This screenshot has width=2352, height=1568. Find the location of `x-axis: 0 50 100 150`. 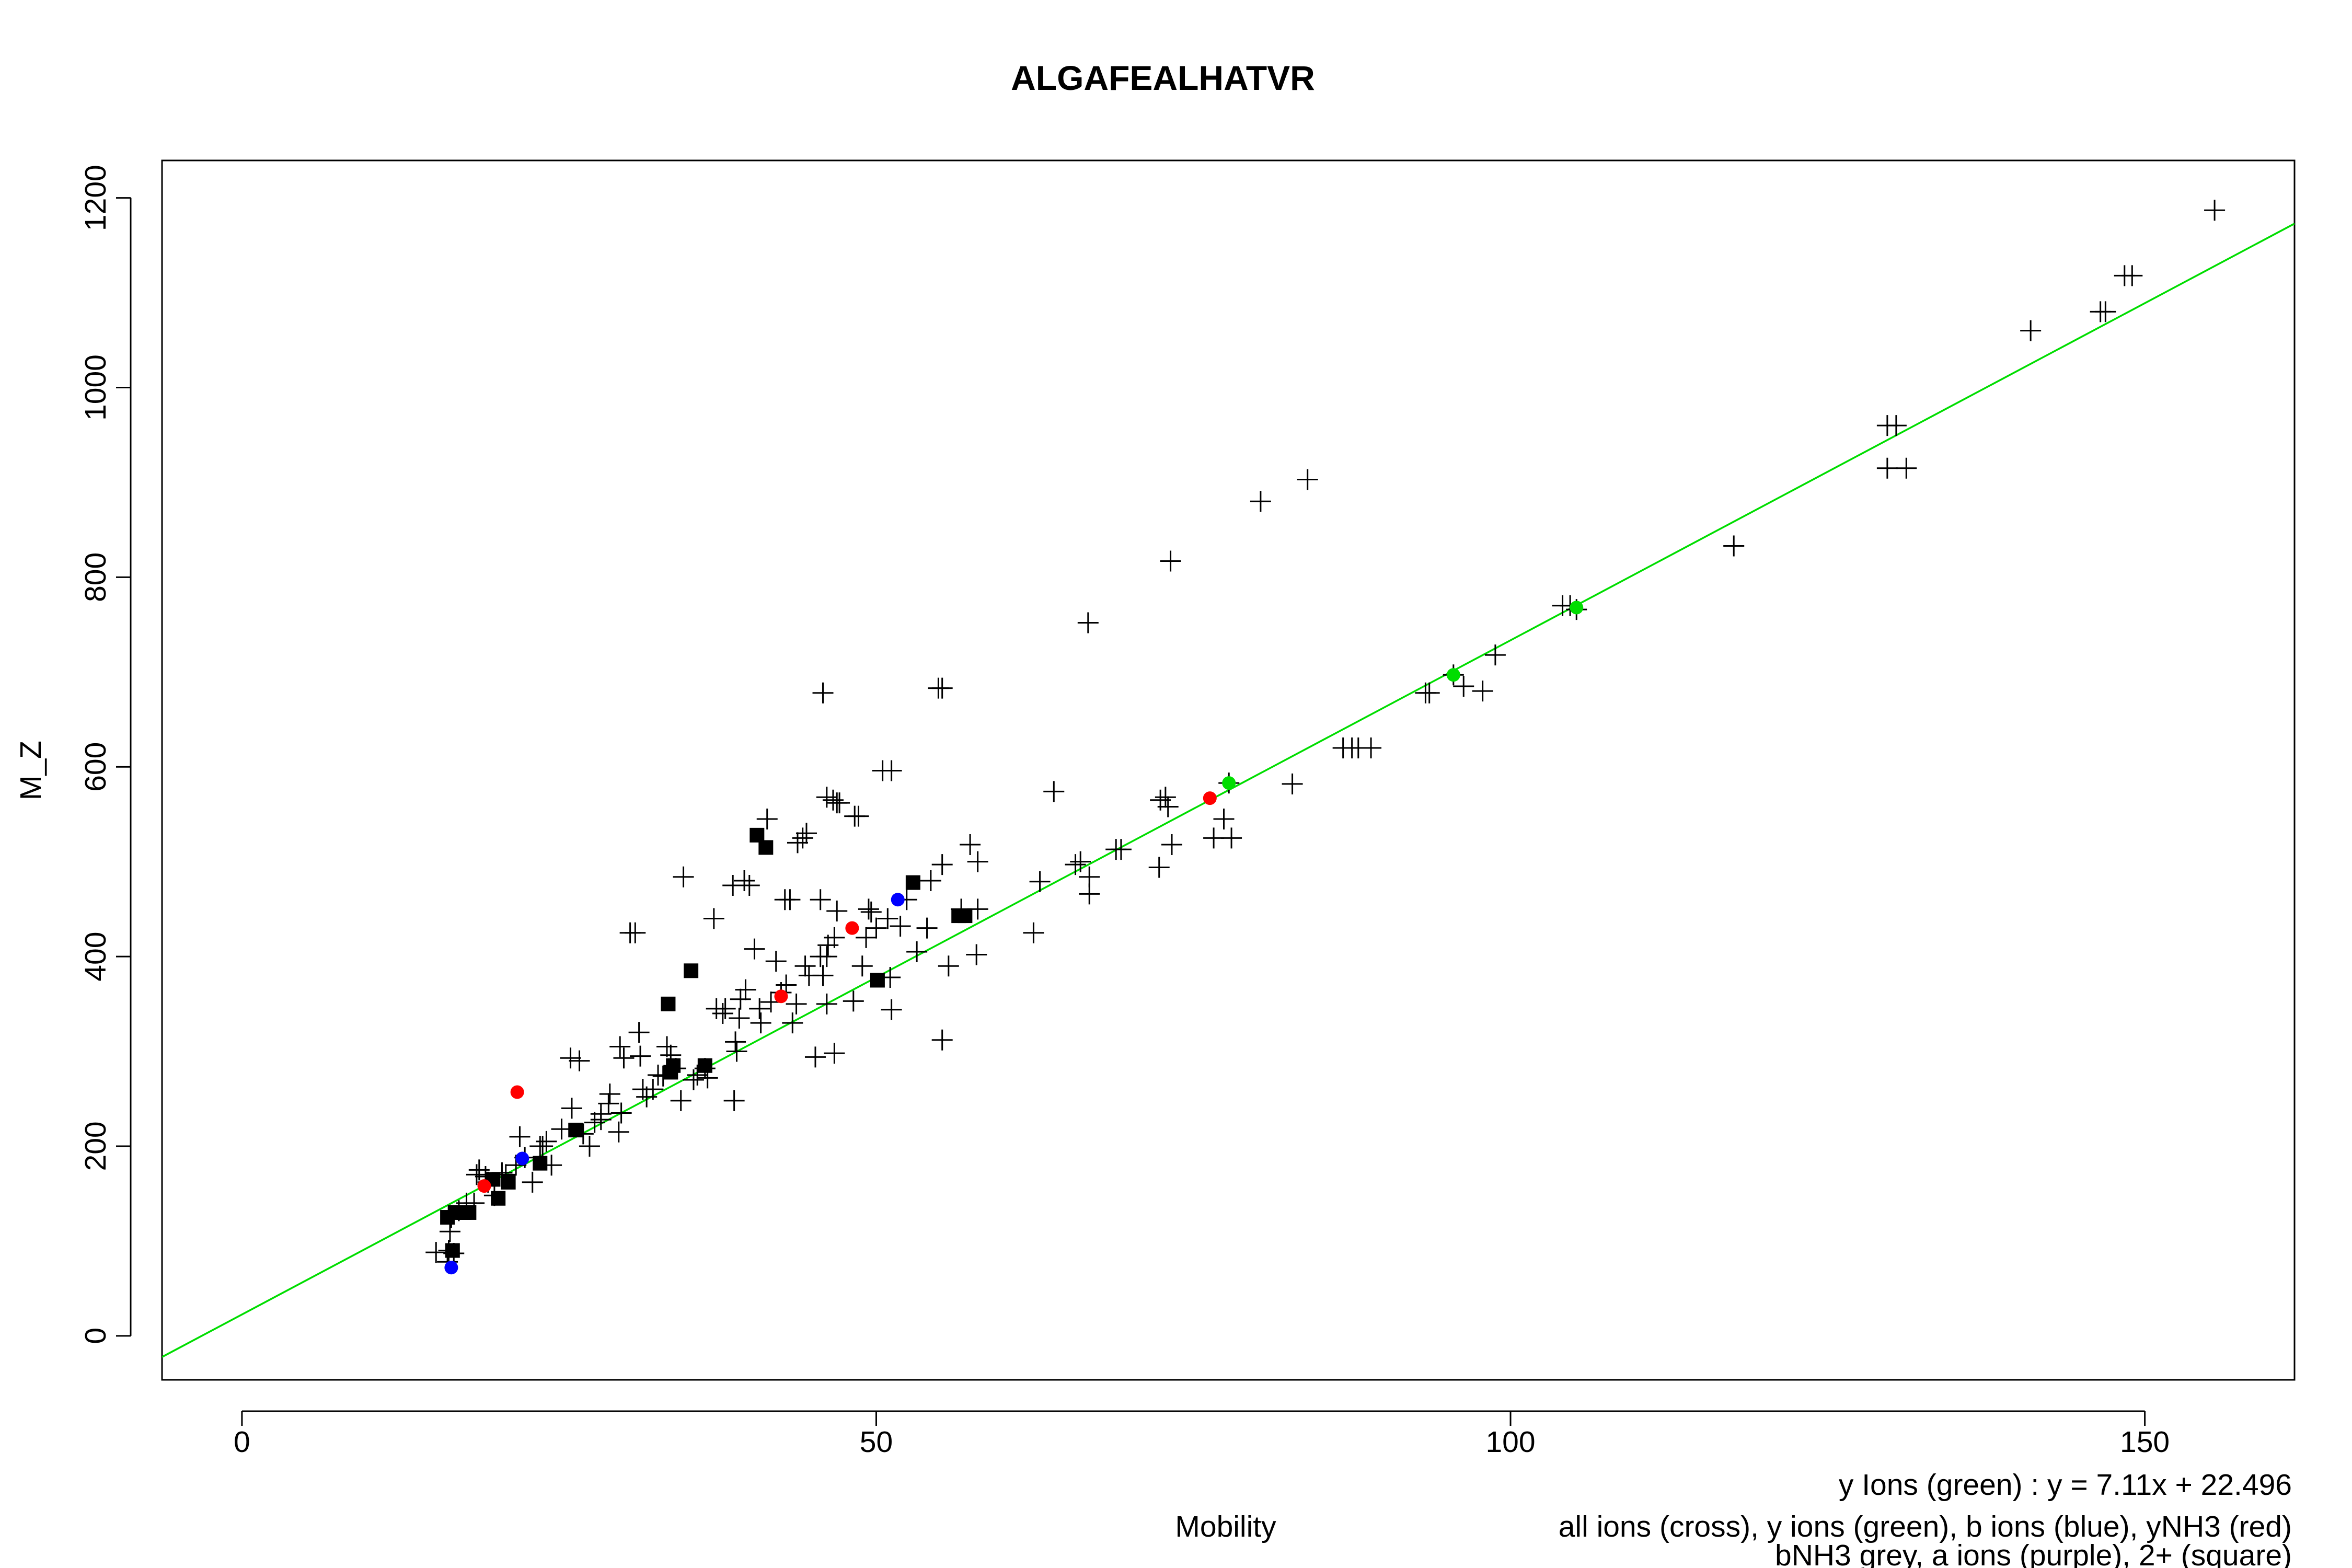

x-axis: 0 50 100 150 is located at coordinates (1202, 1434).